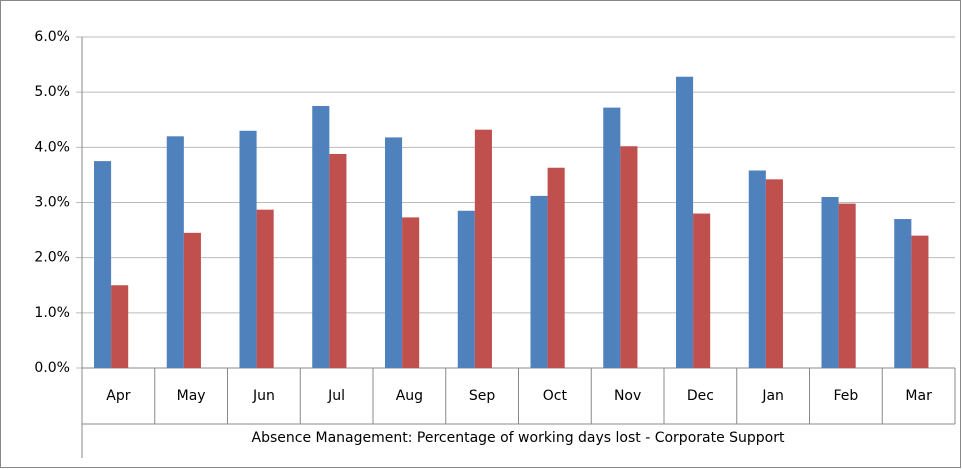 The image size is (962, 469). I want to click on x-tick-label: Aug, so click(409, 396).